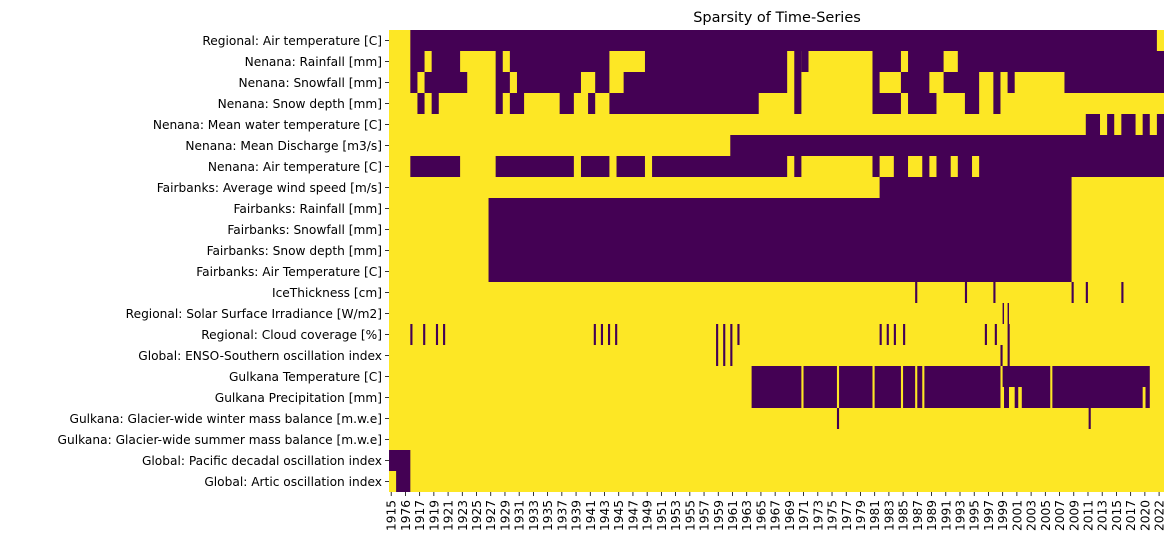 Image resolution: width=1174 pixels, height=547 pixels. Describe the element at coordinates (291, 335) in the screenshot. I see `y-tick-label: Regional: Cloud coverage [%]` at that location.